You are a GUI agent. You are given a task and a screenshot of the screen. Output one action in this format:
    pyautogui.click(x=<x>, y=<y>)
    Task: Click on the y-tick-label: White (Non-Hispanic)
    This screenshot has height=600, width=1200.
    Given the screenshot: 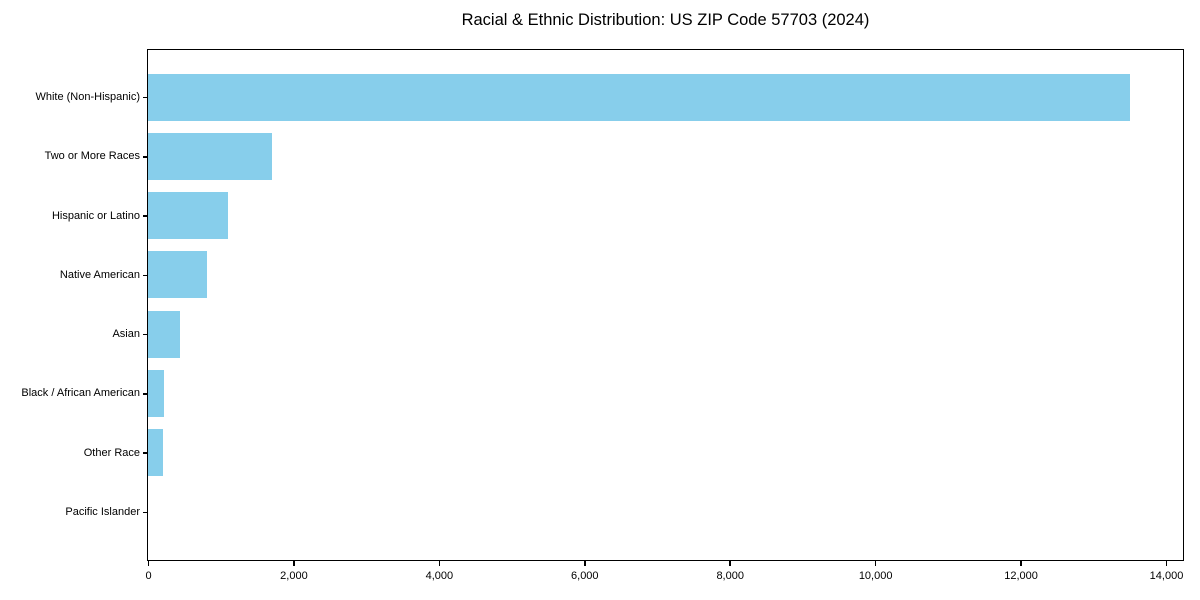 What is the action you would take?
    pyautogui.click(x=87, y=97)
    